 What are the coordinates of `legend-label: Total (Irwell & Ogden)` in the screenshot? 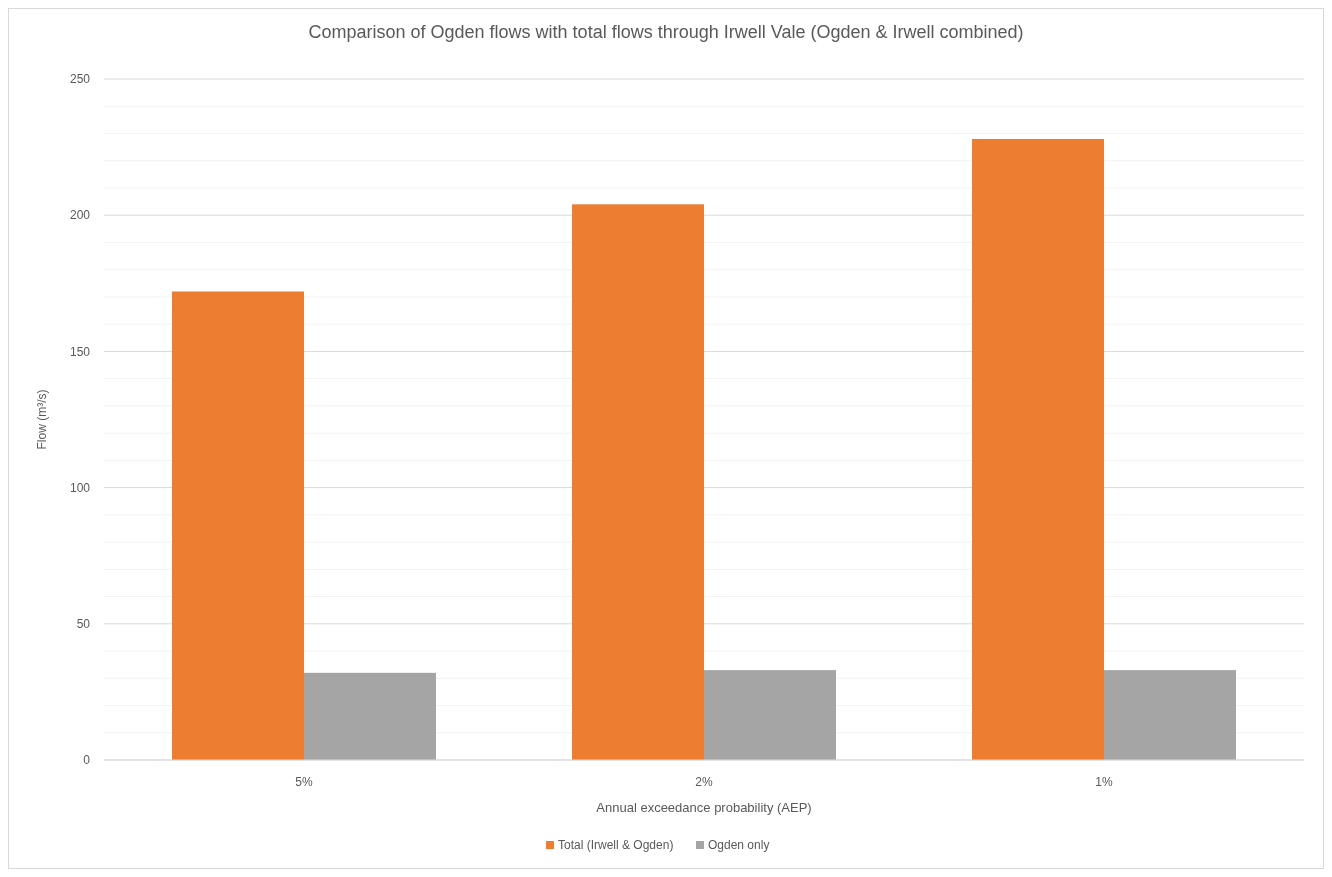 It's located at (616, 845).